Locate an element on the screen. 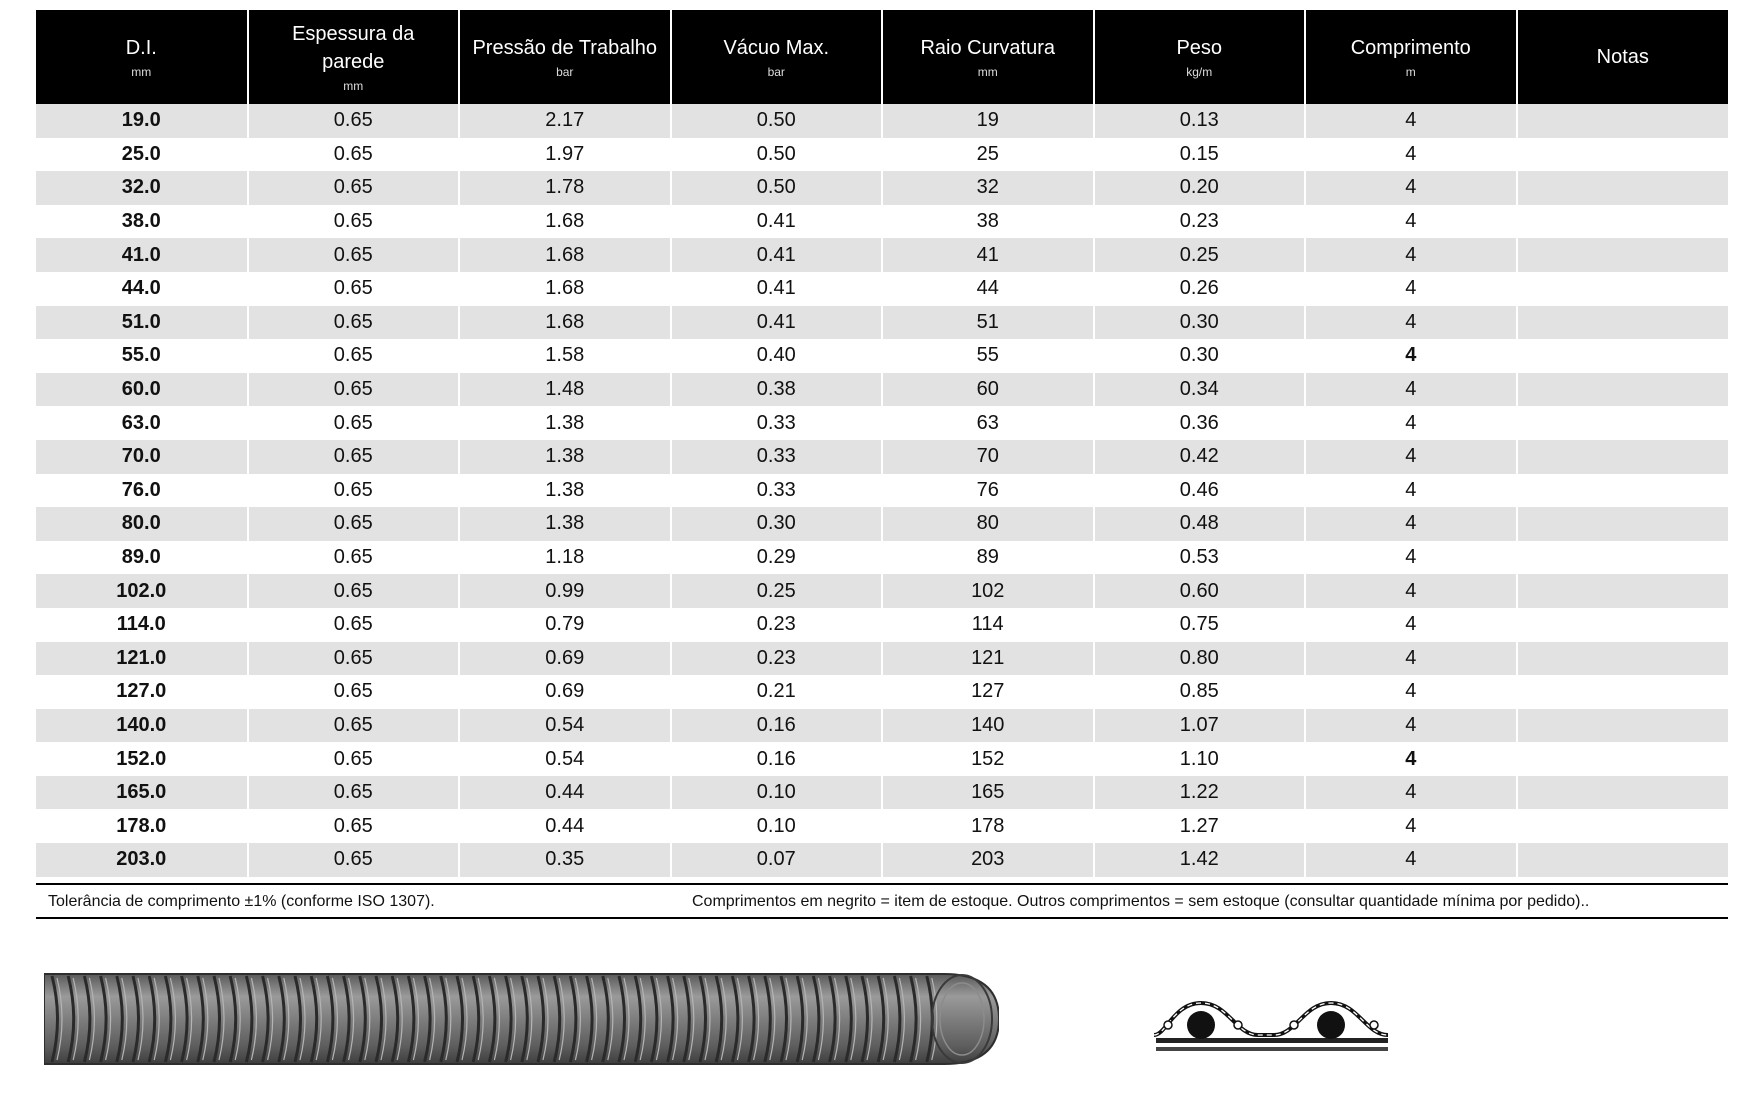  cell-weight: 0.23 is located at coordinates (1198, 221).